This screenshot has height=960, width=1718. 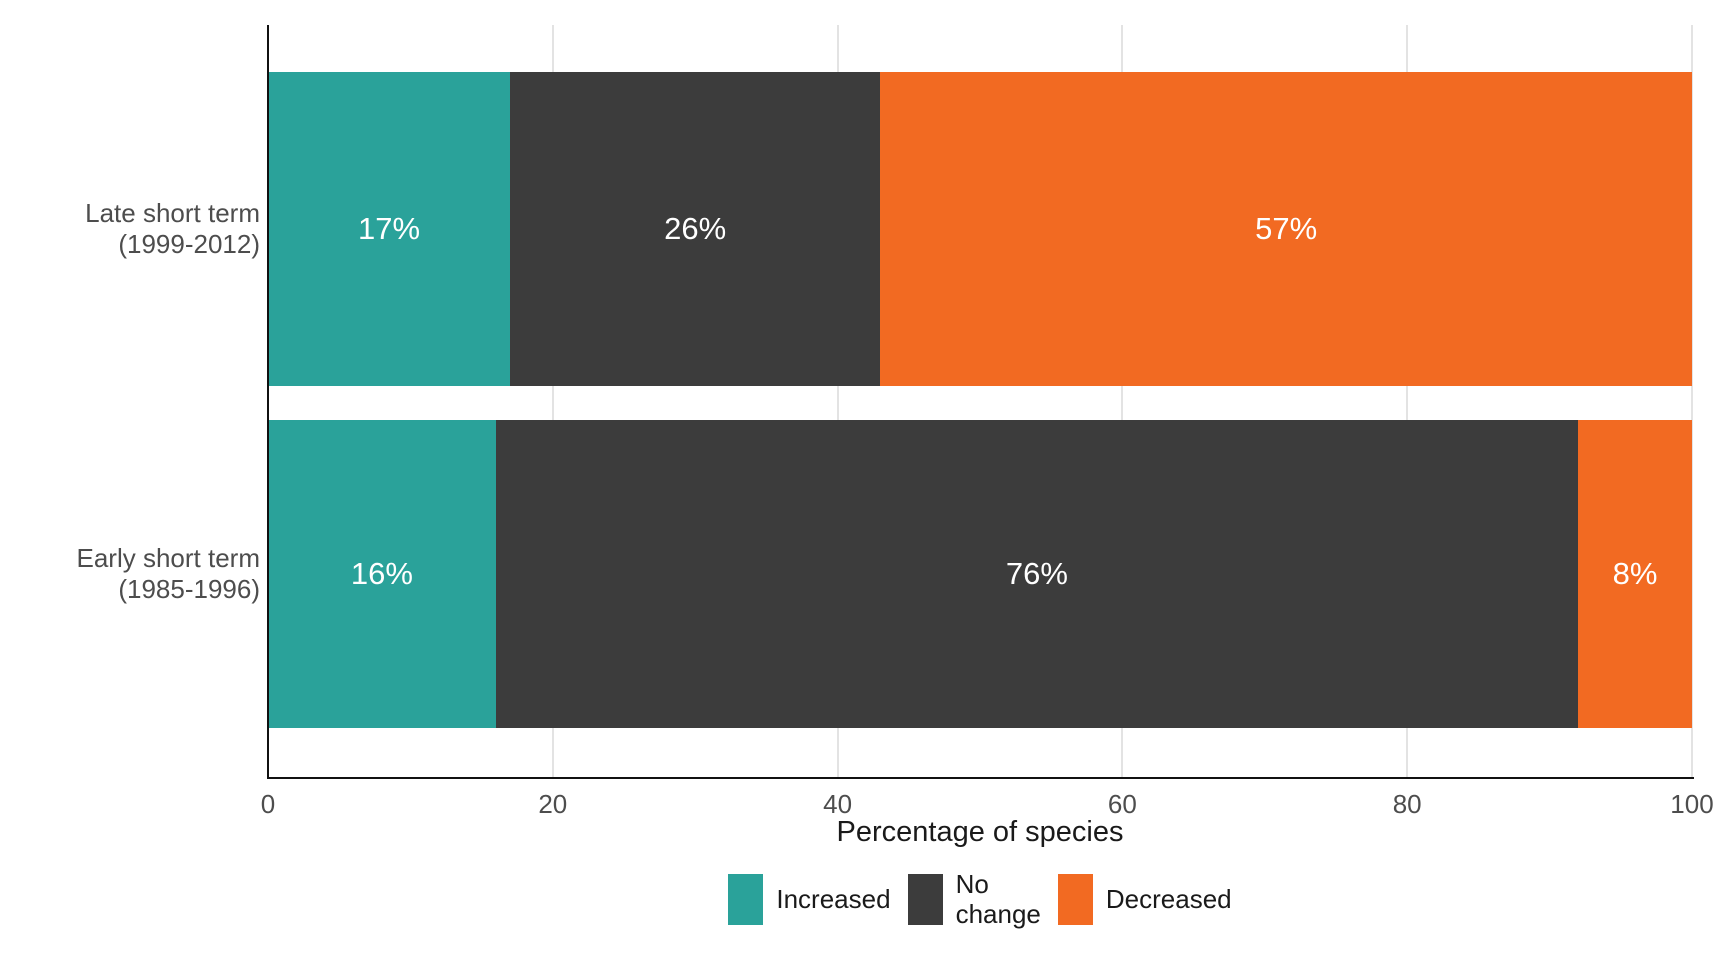 I want to click on legend-item: Decreased, so click(x=1144, y=899).